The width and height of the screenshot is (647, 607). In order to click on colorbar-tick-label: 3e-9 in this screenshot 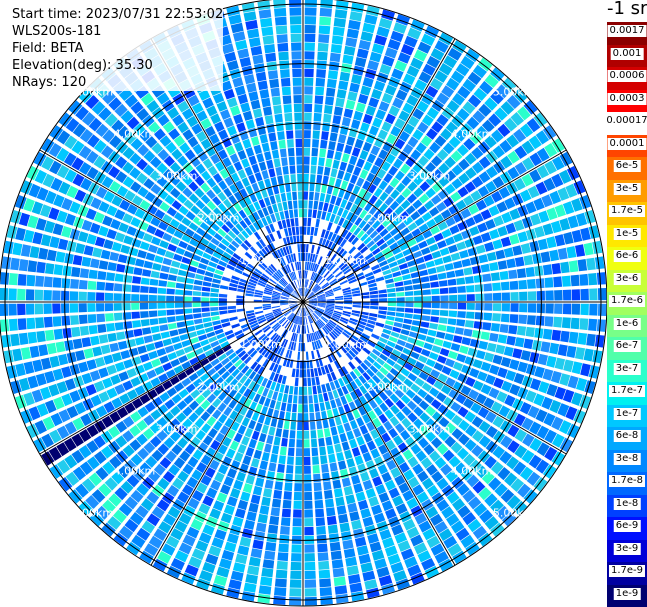, I will do `click(627, 548)`.